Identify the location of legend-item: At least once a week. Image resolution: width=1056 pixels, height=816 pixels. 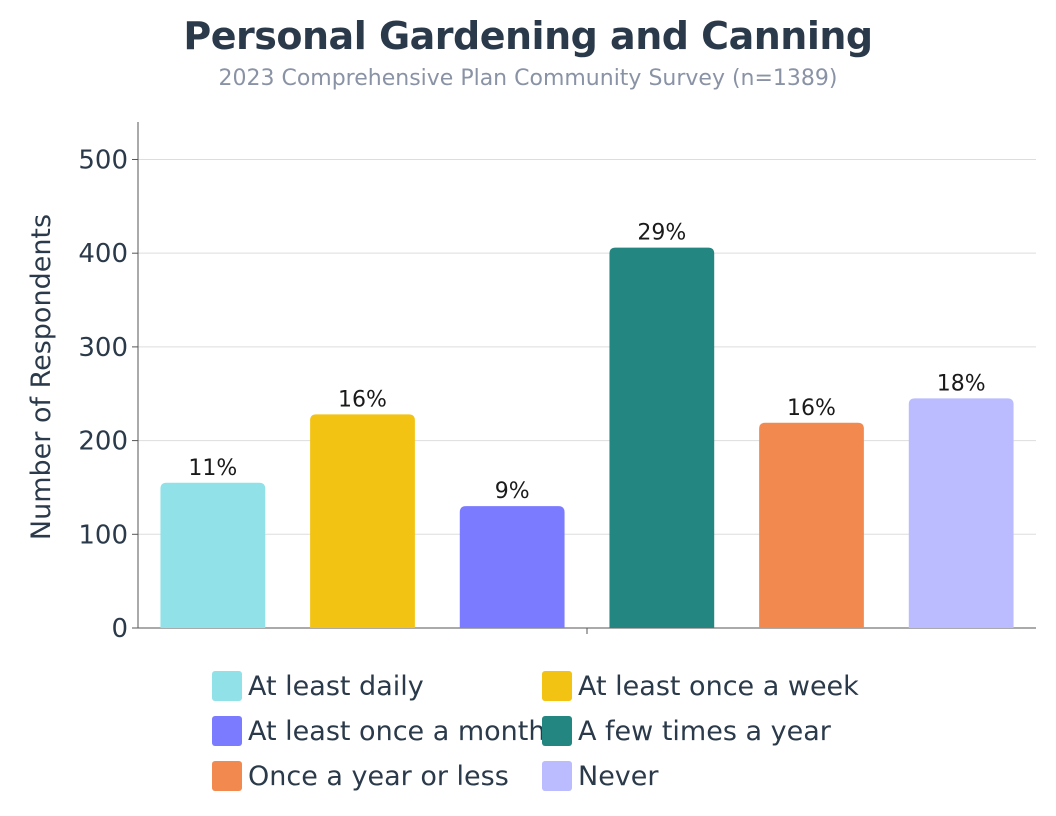
(700, 686).